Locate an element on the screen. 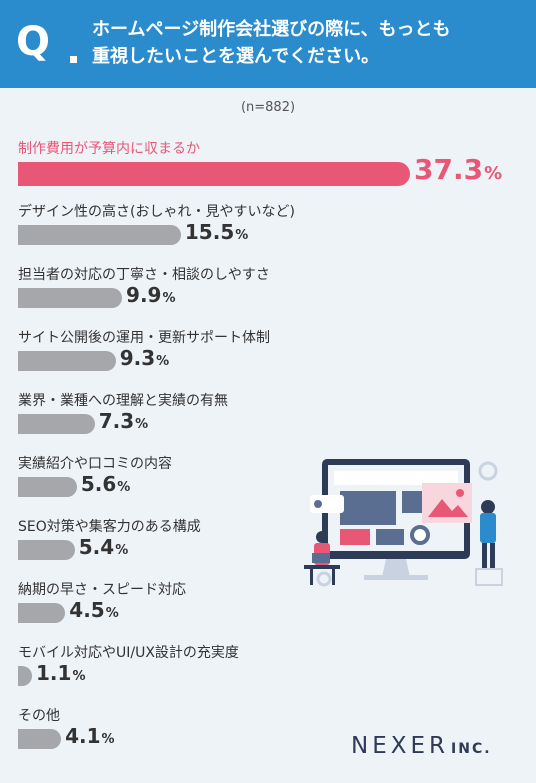  website-design-illustration is located at coordinates (403, 523).